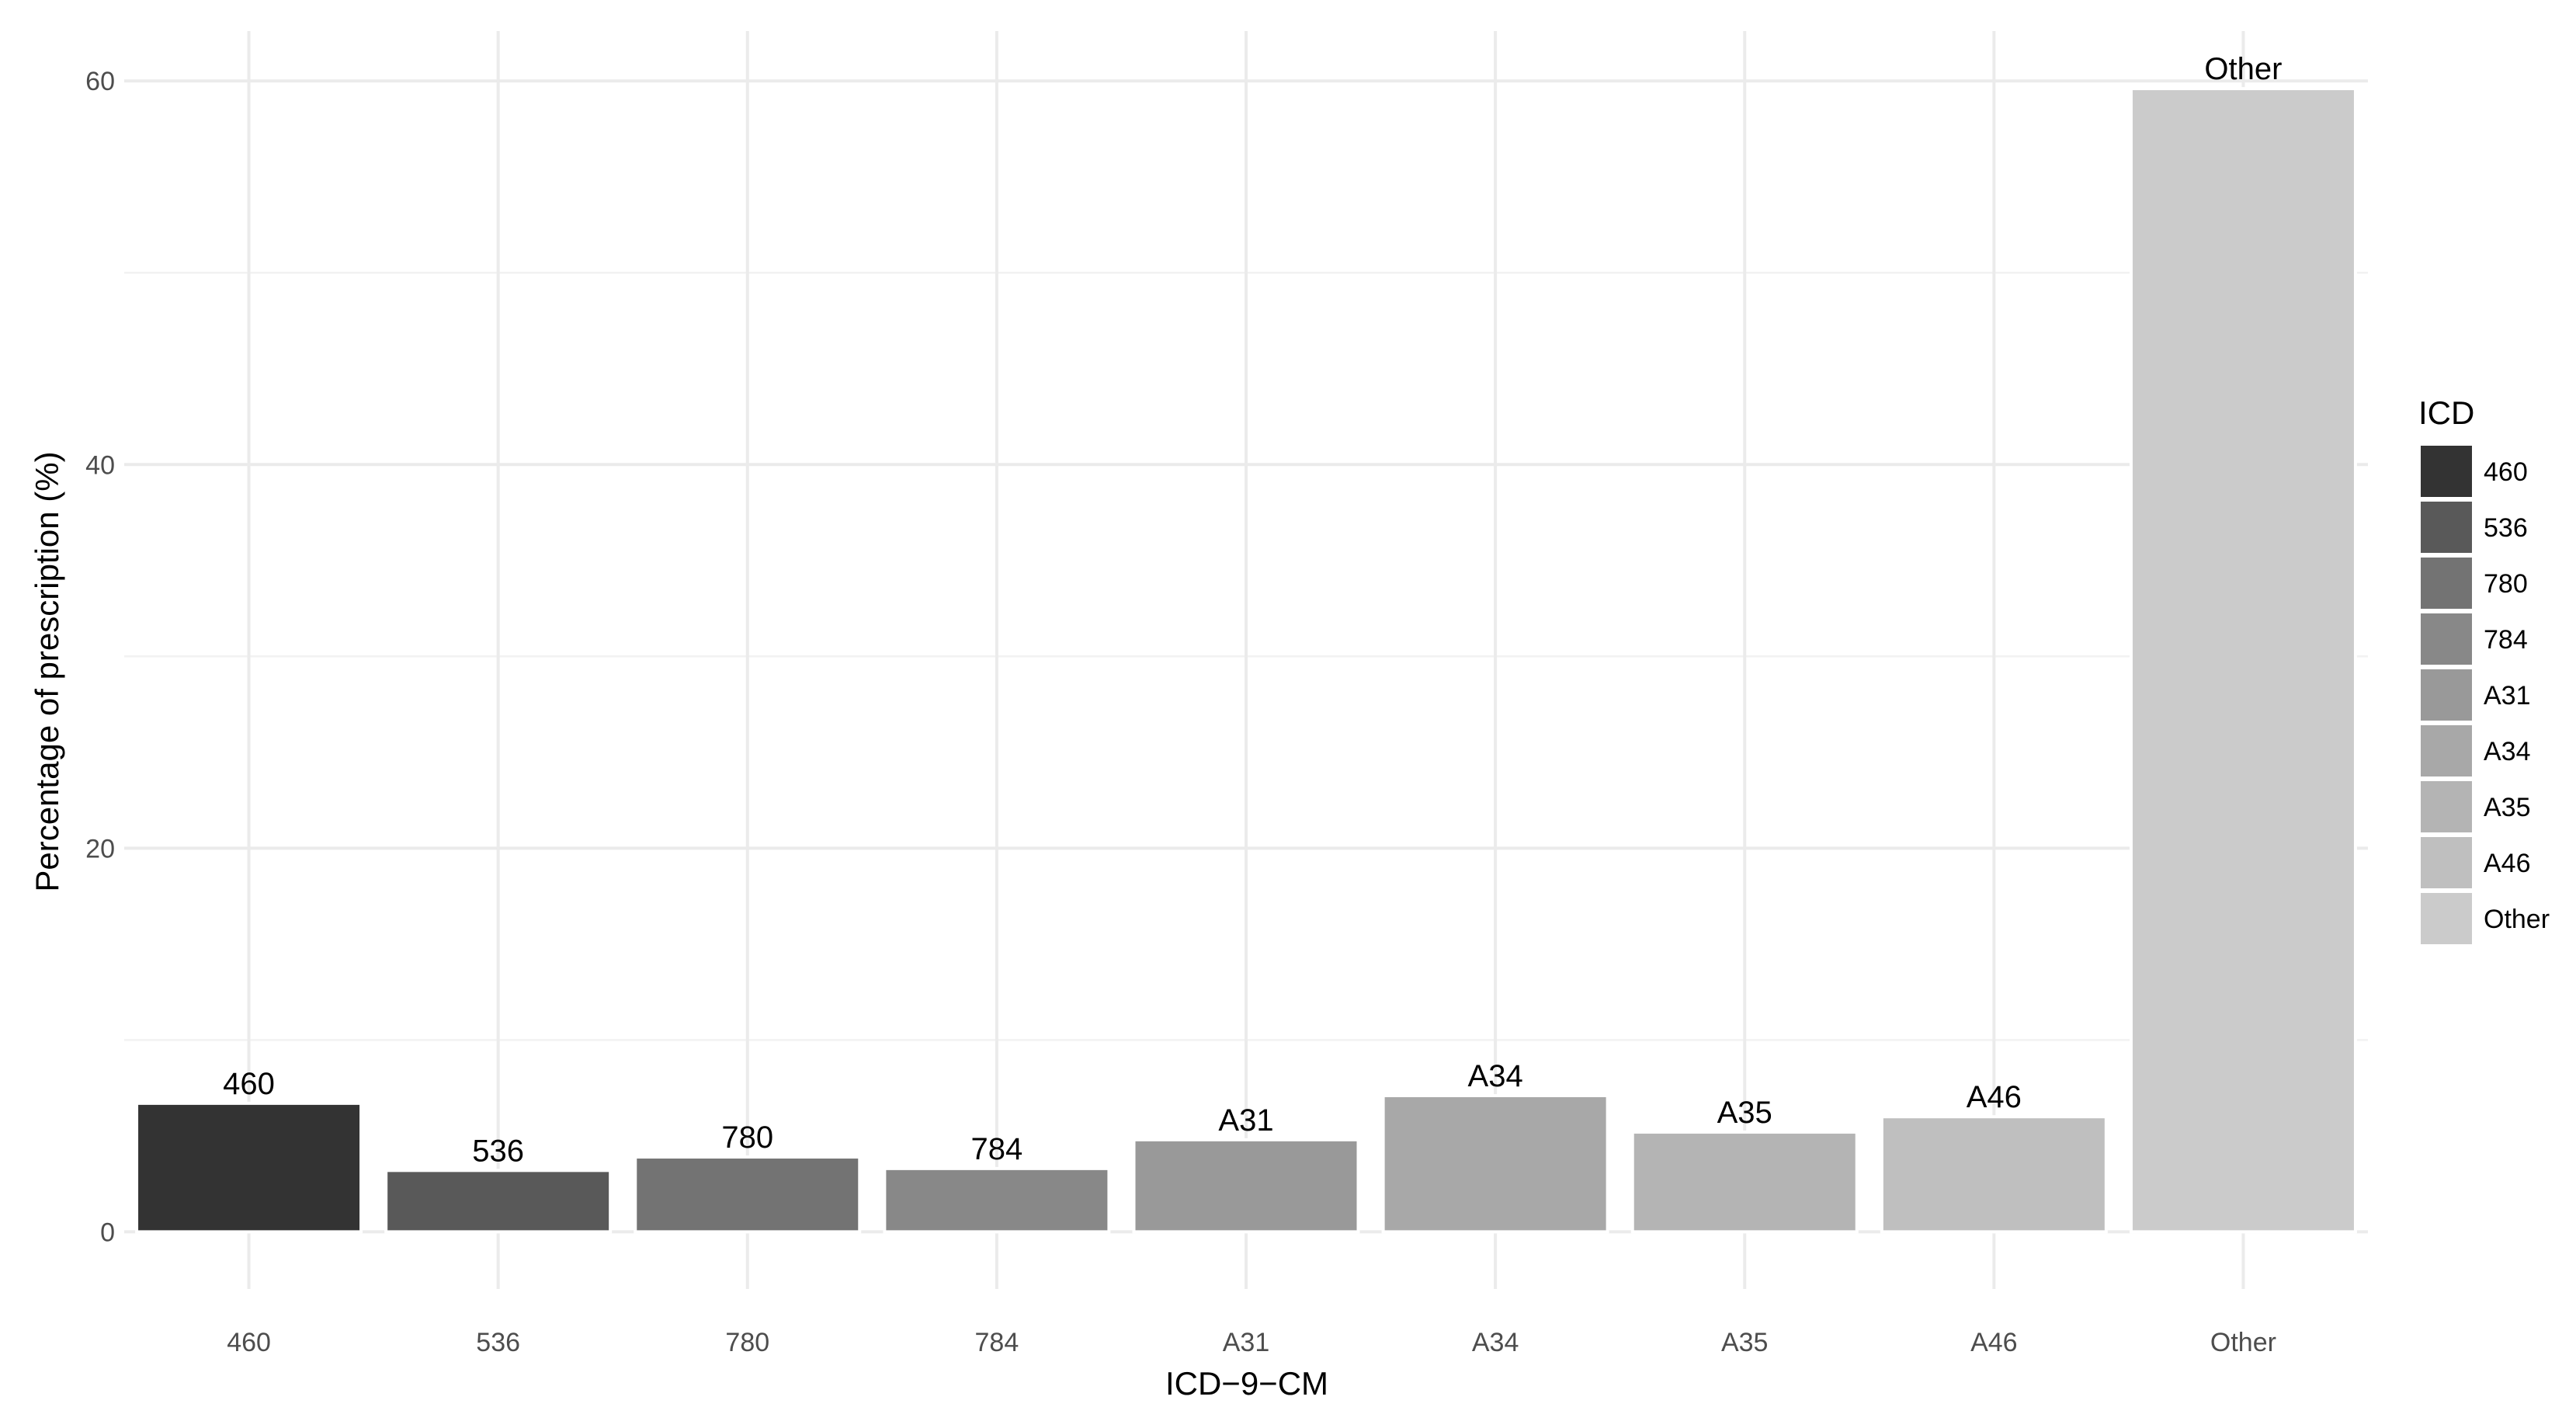 This screenshot has height=1414, width=2576. I want to click on legend-label: A34, so click(2507, 751).